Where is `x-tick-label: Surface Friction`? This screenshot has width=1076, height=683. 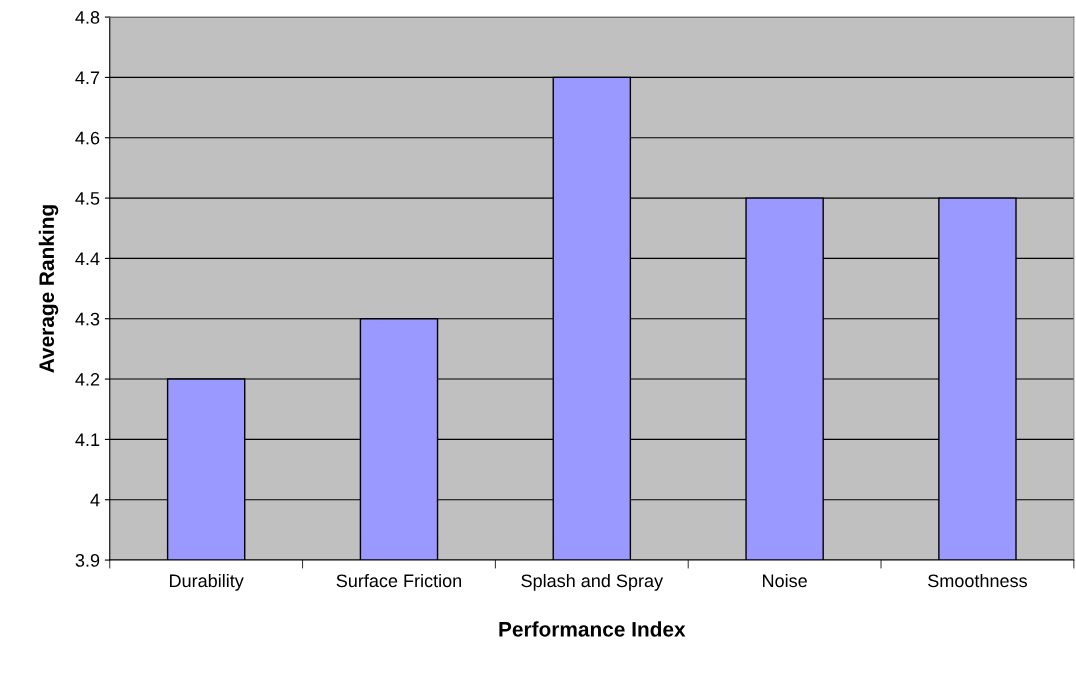
x-tick-label: Surface Friction is located at coordinates (399, 580).